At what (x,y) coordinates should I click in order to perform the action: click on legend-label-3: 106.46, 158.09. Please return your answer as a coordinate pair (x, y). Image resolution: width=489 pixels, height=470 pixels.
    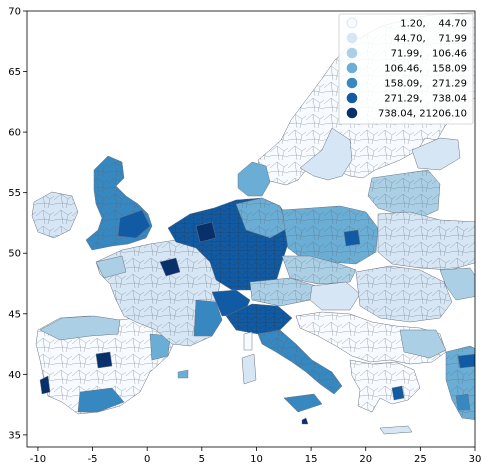
    Looking at the image, I should click on (425, 69).